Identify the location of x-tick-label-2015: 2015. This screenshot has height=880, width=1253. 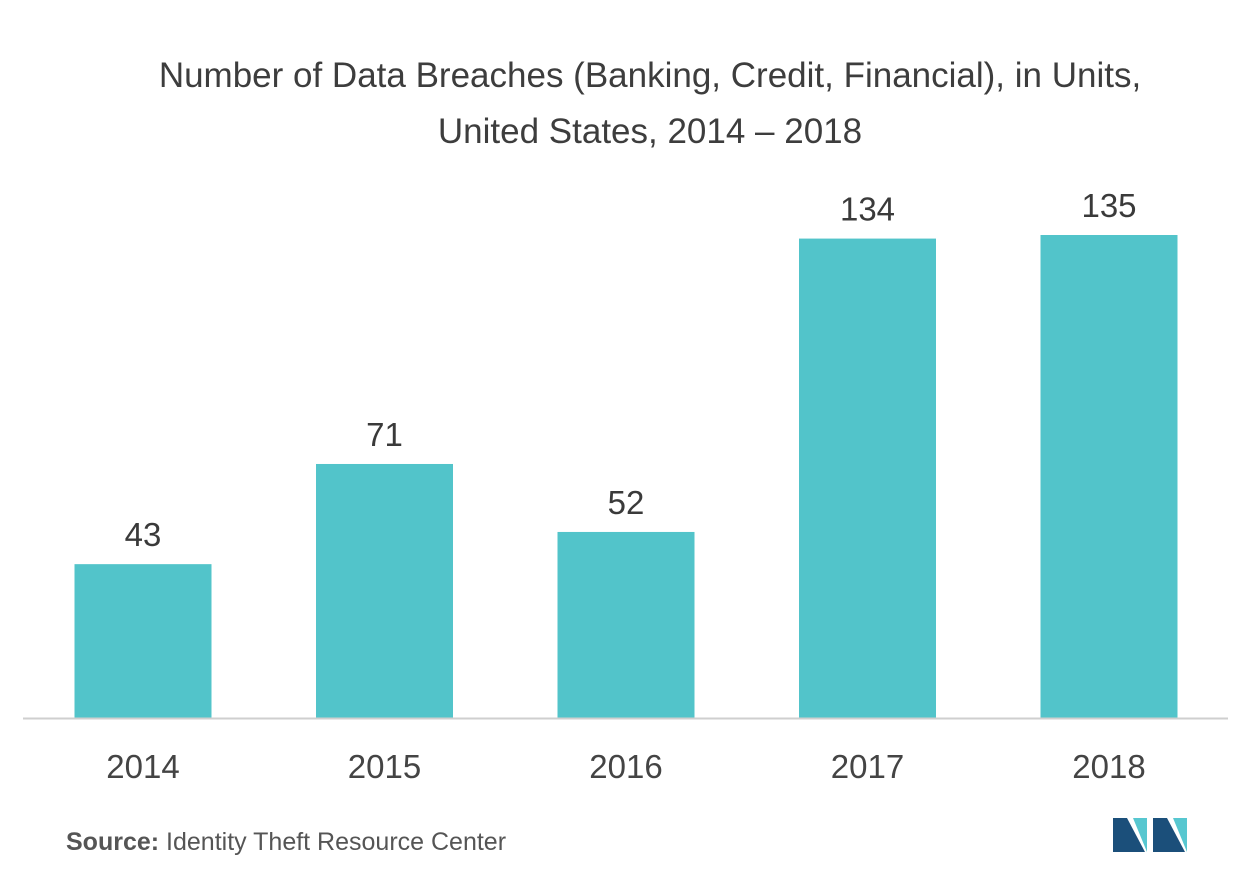
(384, 766).